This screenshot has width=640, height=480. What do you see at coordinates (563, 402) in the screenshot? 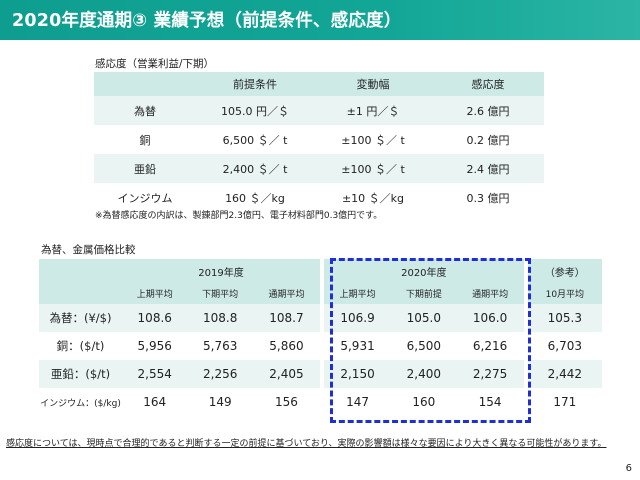
I see `table-cell: 171` at bounding box center [563, 402].